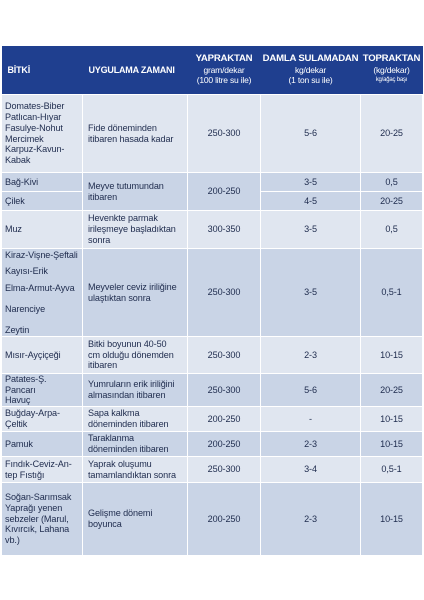 The height and width of the screenshot is (600, 424). What do you see at coordinates (42, 444) in the screenshot?
I see `crop-cell: Pamuk` at bounding box center [42, 444].